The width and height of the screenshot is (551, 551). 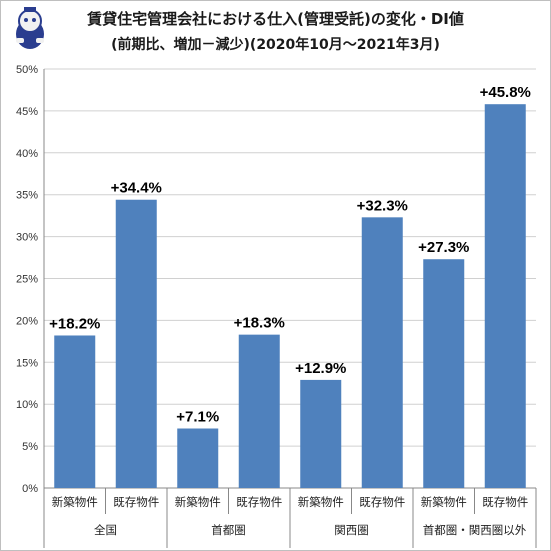 What do you see at coordinates (505, 92) in the screenshot?
I see `data-label: +45.8%` at bounding box center [505, 92].